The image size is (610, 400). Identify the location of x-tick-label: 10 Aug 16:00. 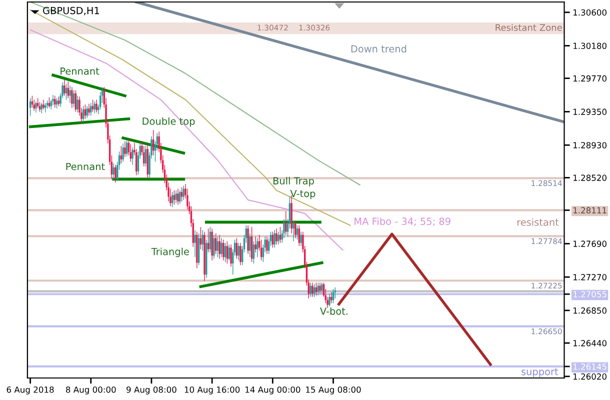
(212, 390).